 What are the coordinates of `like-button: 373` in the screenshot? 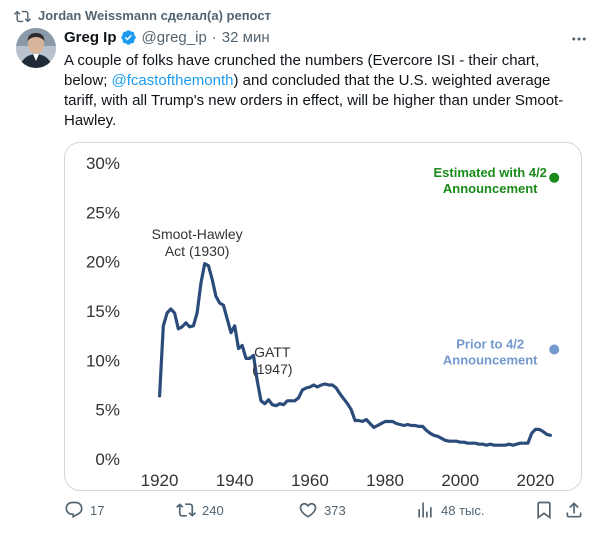 It's located at (322, 510).